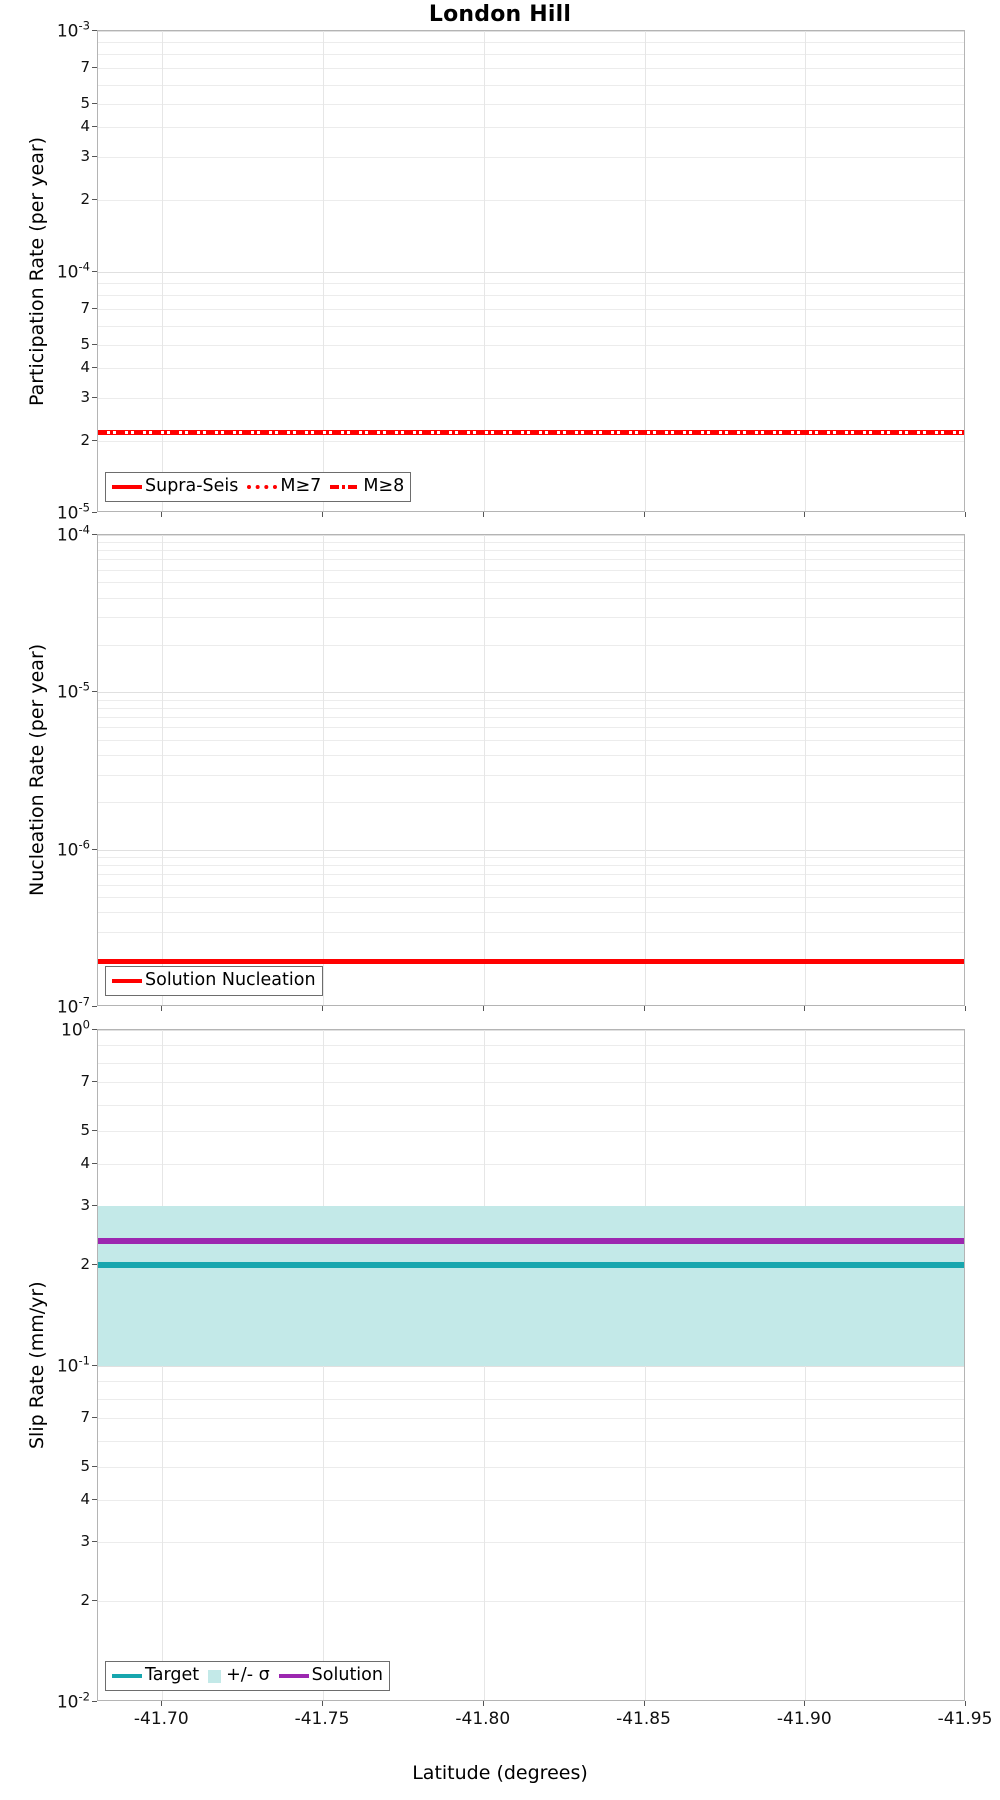  I want to click on series-solution-nucleation, so click(531, 961).